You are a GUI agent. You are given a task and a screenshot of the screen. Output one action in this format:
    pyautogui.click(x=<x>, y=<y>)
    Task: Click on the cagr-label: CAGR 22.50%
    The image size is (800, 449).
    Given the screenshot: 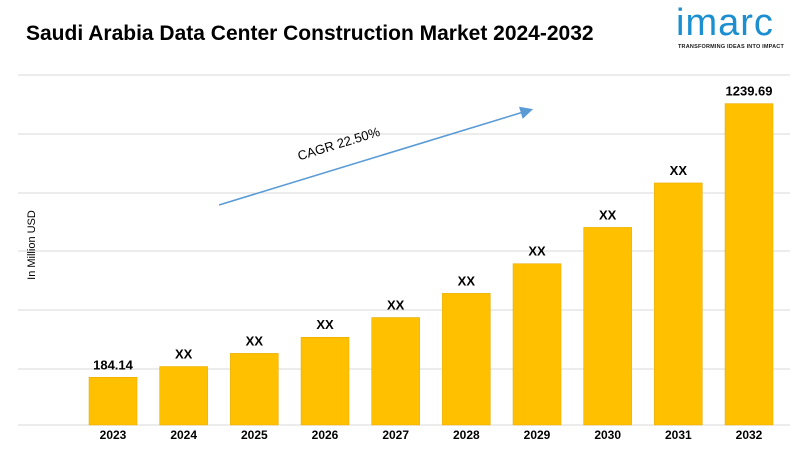 What is the action you would take?
    pyautogui.click(x=339, y=143)
    